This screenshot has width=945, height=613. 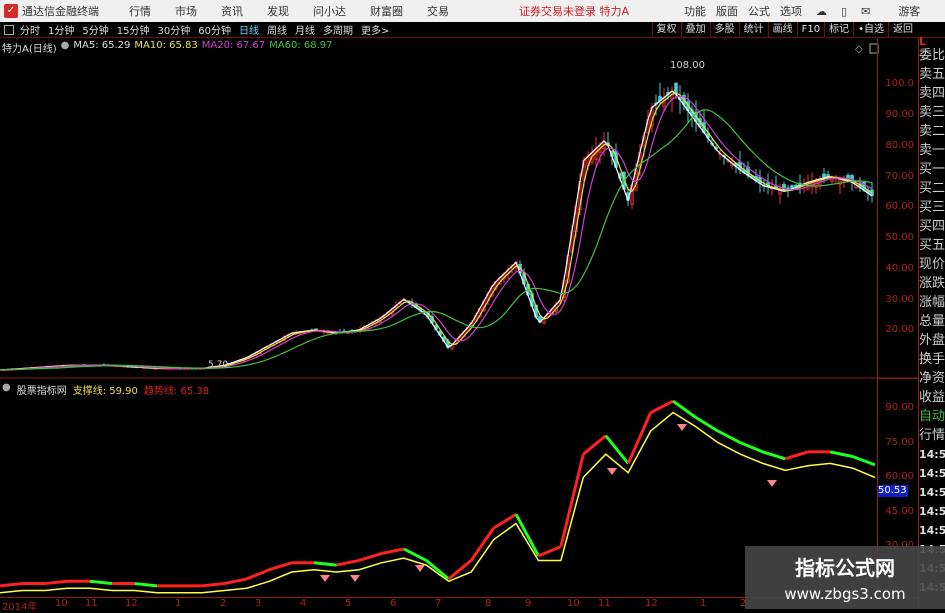 What do you see at coordinates (899, 145) in the screenshot?
I see `tick: 80.00` at bounding box center [899, 145].